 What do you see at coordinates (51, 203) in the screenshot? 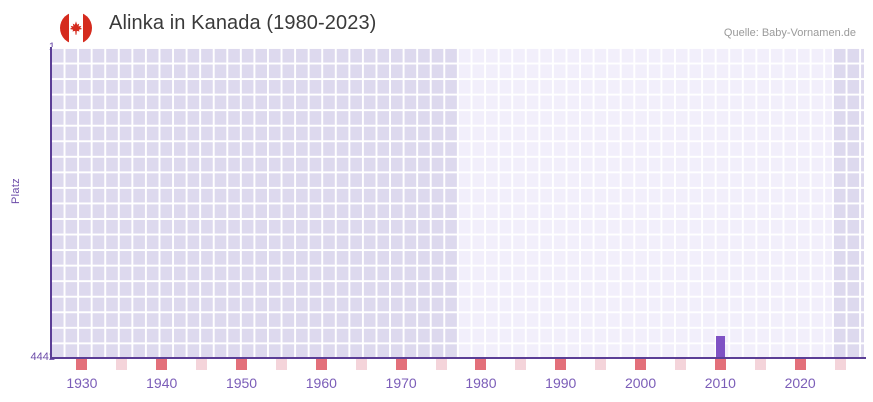
I see `y-axis-line` at bounding box center [51, 203].